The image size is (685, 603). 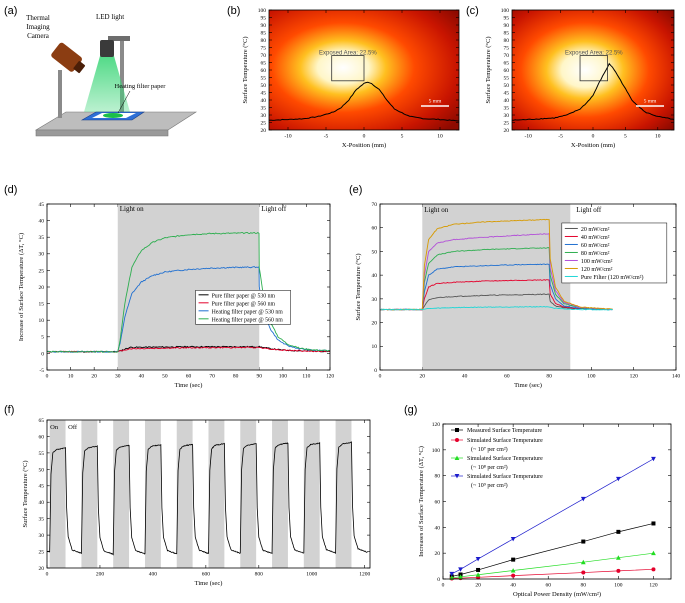 What do you see at coordinates (124, 102) in the screenshot?
I see `paper-label-pointer` at bounding box center [124, 102].